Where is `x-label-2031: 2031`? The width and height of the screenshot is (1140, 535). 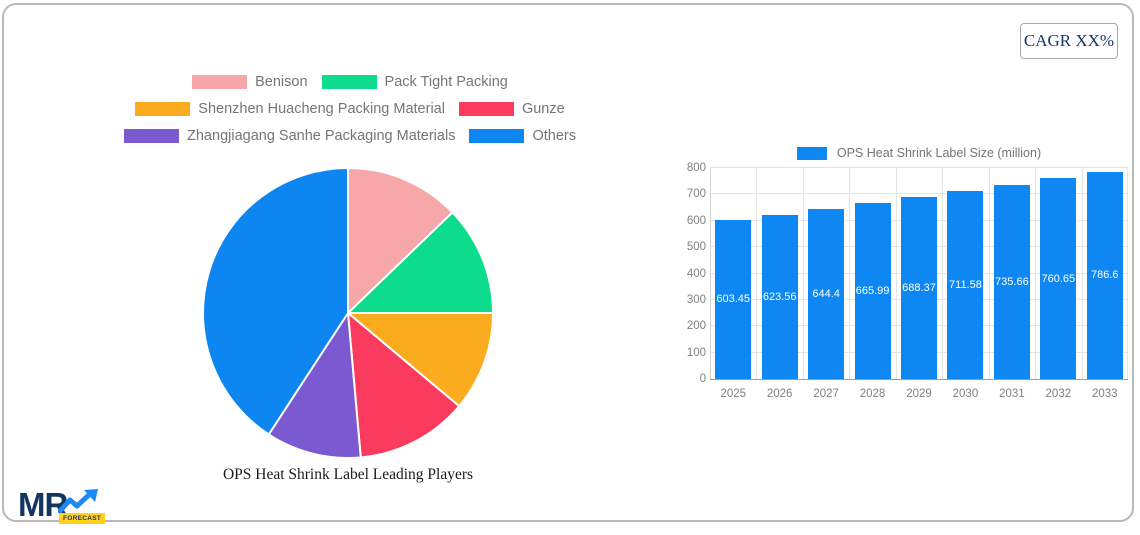 x-label-2031: 2031 is located at coordinates (1012, 394).